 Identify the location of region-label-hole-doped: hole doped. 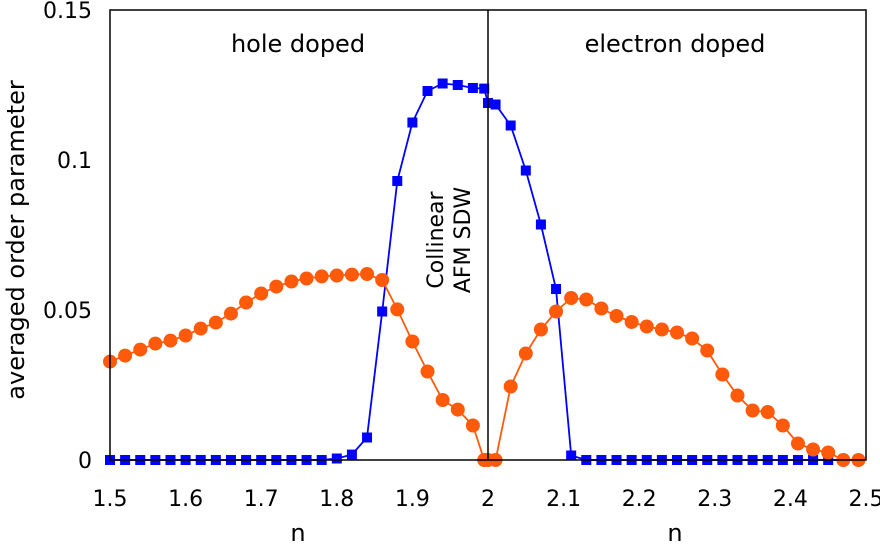
(298, 44).